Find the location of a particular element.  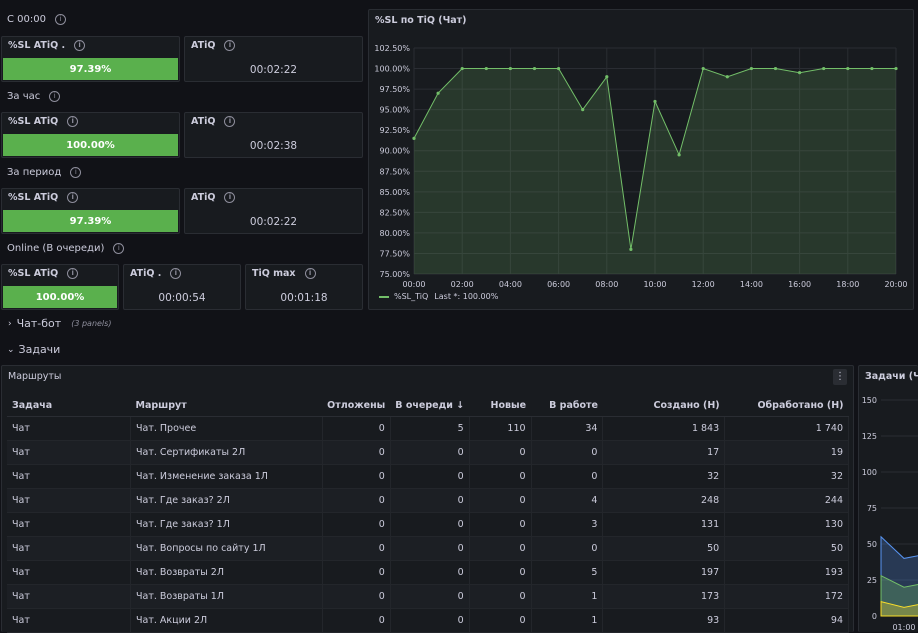

atiq-panel-4: ATiQ .i 00:00:54 is located at coordinates (182, 287).